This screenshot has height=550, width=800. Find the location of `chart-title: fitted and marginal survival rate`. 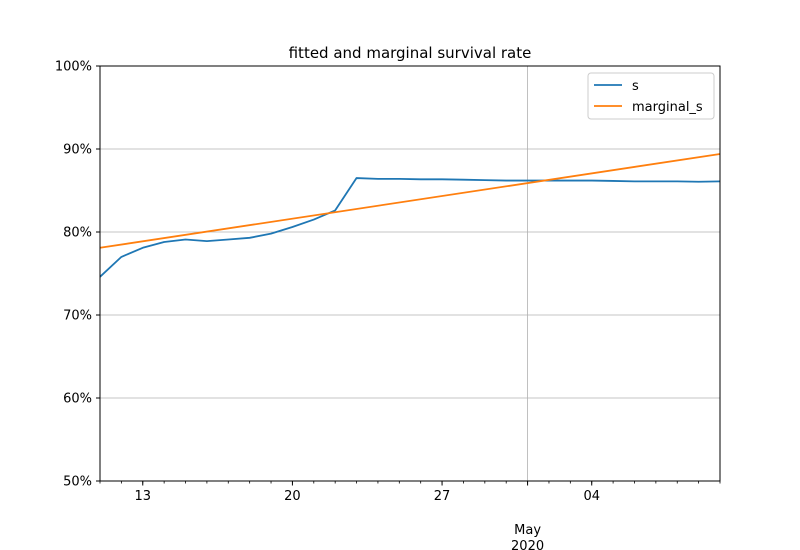

chart-title: fitted and marginal survival rate is located at coordinates (410, 53).